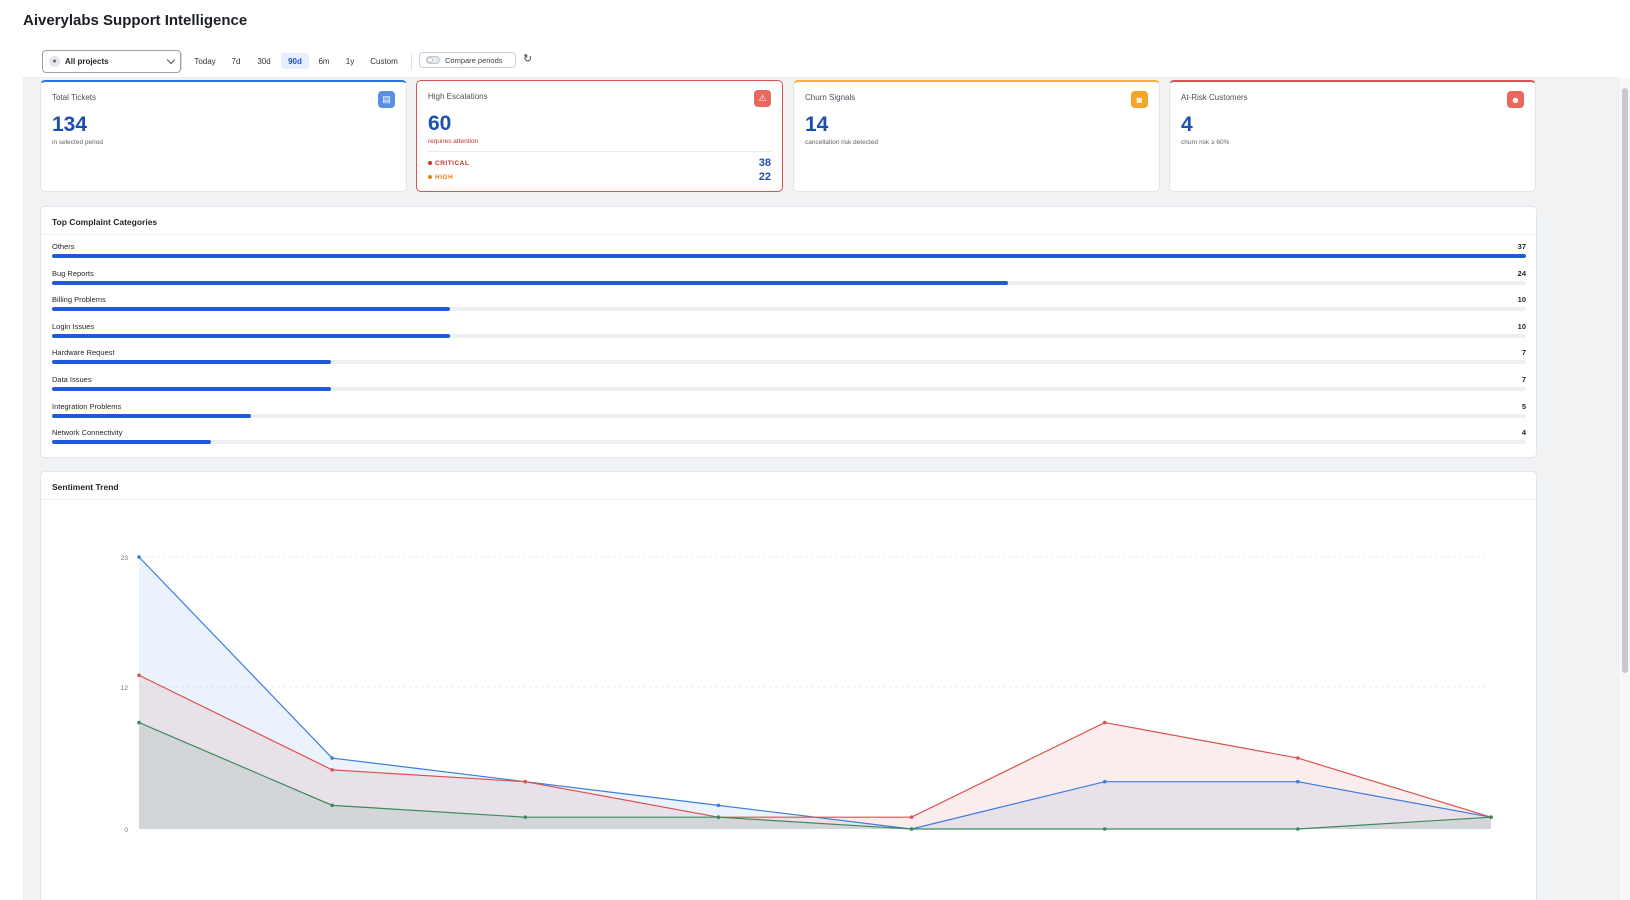 This screenshot has width=1630, height=900. Describe the element at coordinates (1515, 99) in the screenshot. I see `customers-icon: ☻` at that location.